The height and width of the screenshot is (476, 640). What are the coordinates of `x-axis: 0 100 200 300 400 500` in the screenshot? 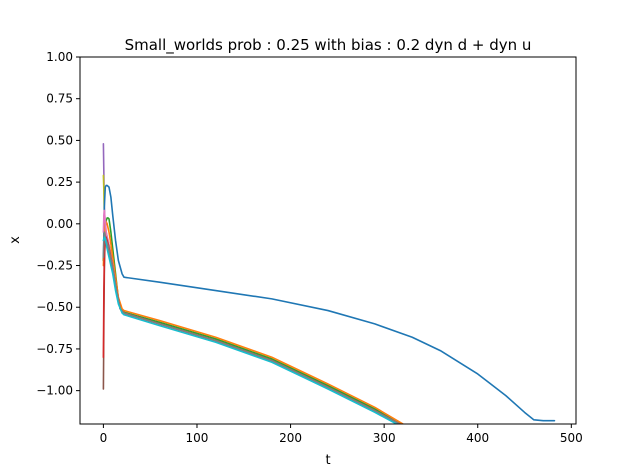 It's located at (341, 434).